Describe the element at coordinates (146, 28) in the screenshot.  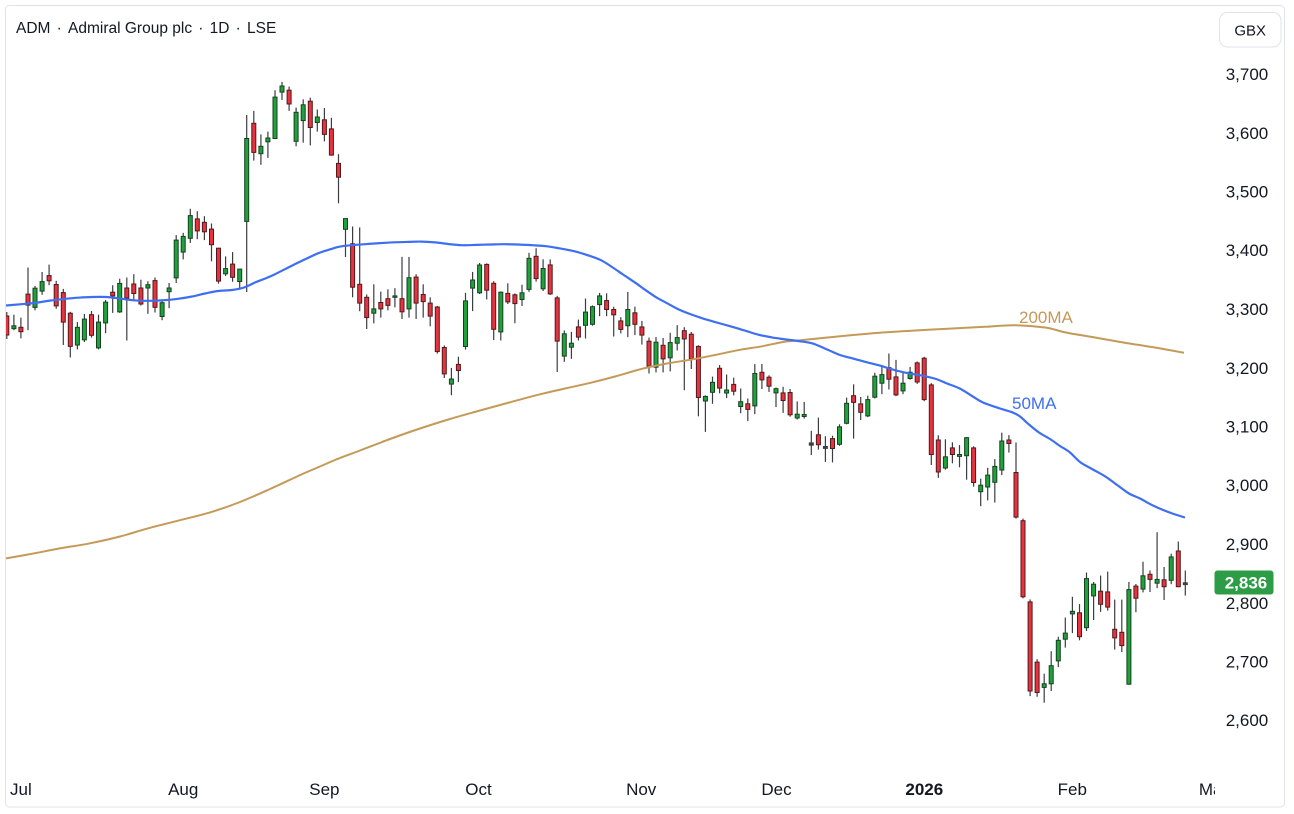
I see `svg-text:ADM · Admiral Group plc ·: ADM · Admiral Group plc · 1D · LSE` at that location.